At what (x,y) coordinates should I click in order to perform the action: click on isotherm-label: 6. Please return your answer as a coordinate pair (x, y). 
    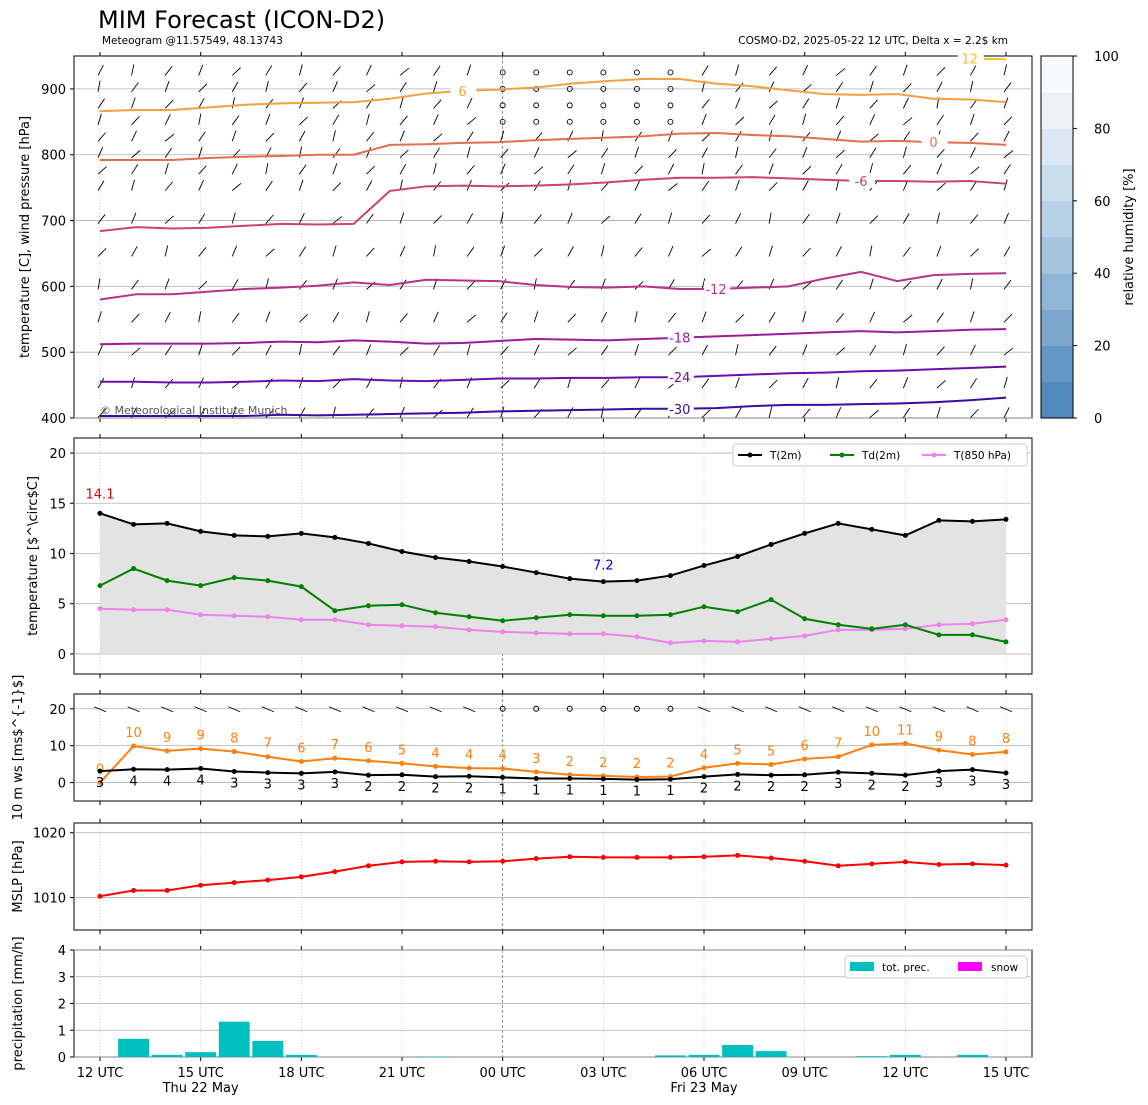
    Looking at the image, I should click on (462, 92).